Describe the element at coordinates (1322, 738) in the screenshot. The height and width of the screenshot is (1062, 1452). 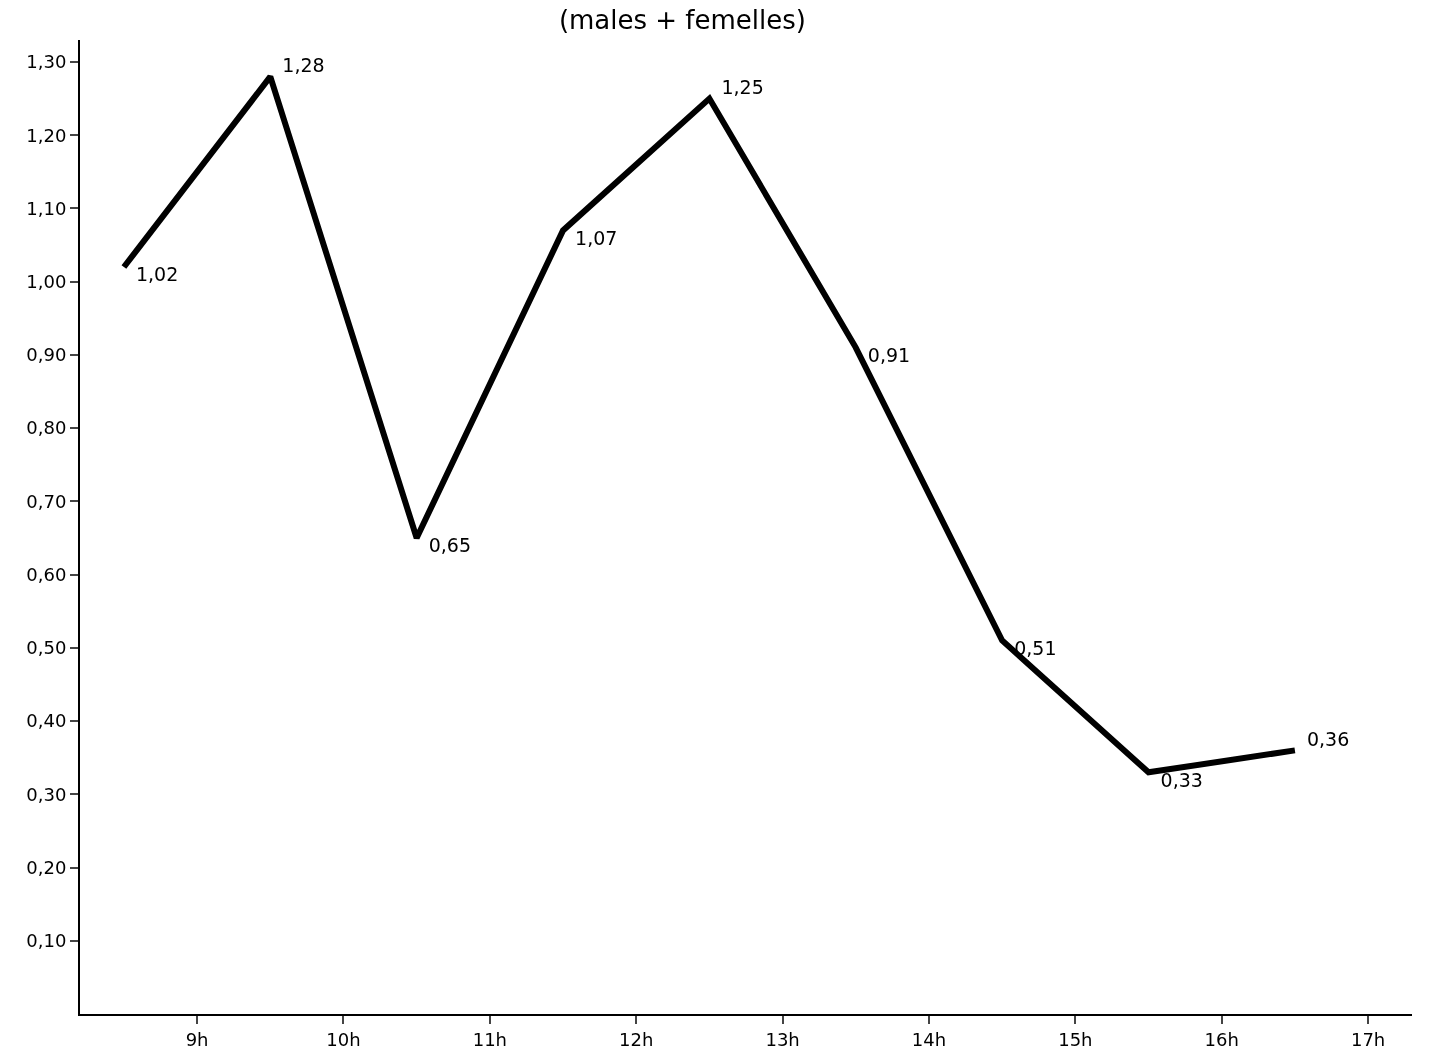
I see `data-label: 0,36` at that location.